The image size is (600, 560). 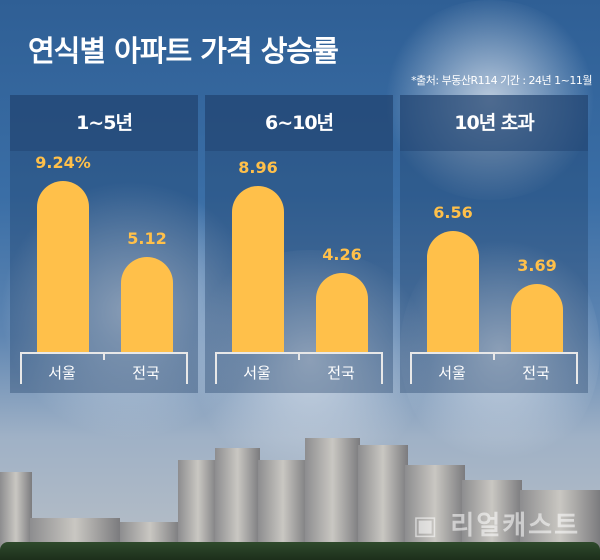 What do you see at coordinates (299, 123) in the screenshot?
I see `panel-title: 6~10년` at bounding box center [299, 123].